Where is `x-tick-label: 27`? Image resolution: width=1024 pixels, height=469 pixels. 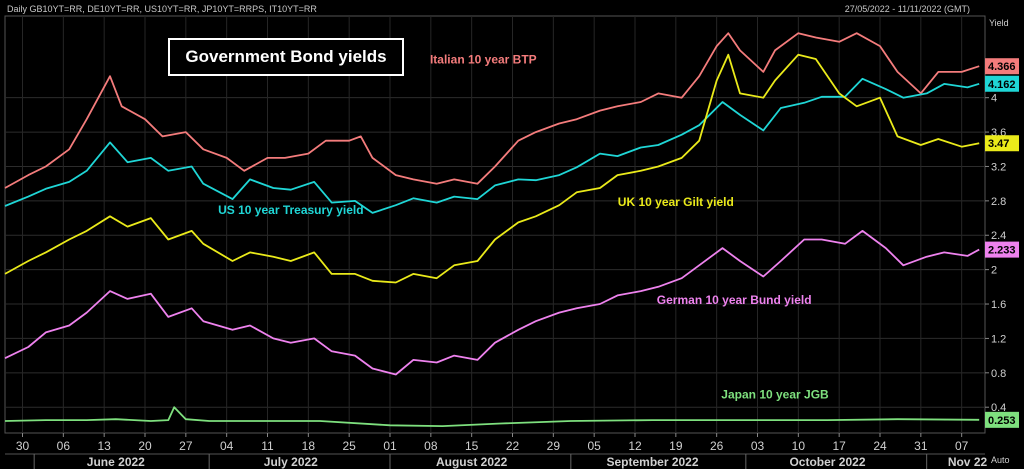 x-tick-label: 27 is located at coordinates (186, 446).